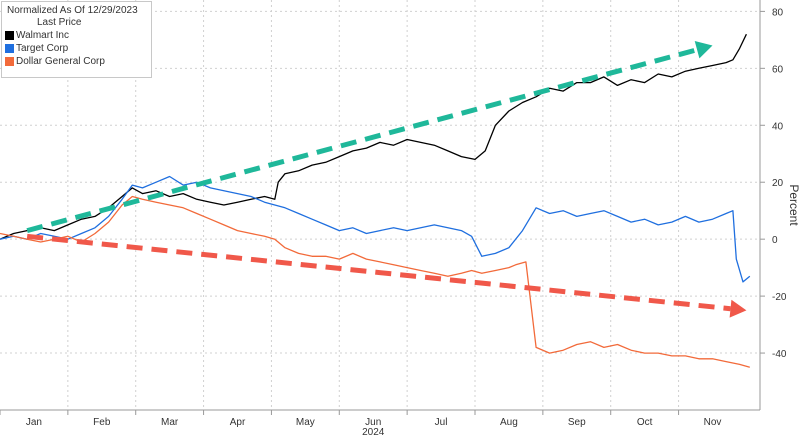 The height and width of the screenshot is (438, 800). I want to click on x-tick-label: Mar, so click(170, 422).